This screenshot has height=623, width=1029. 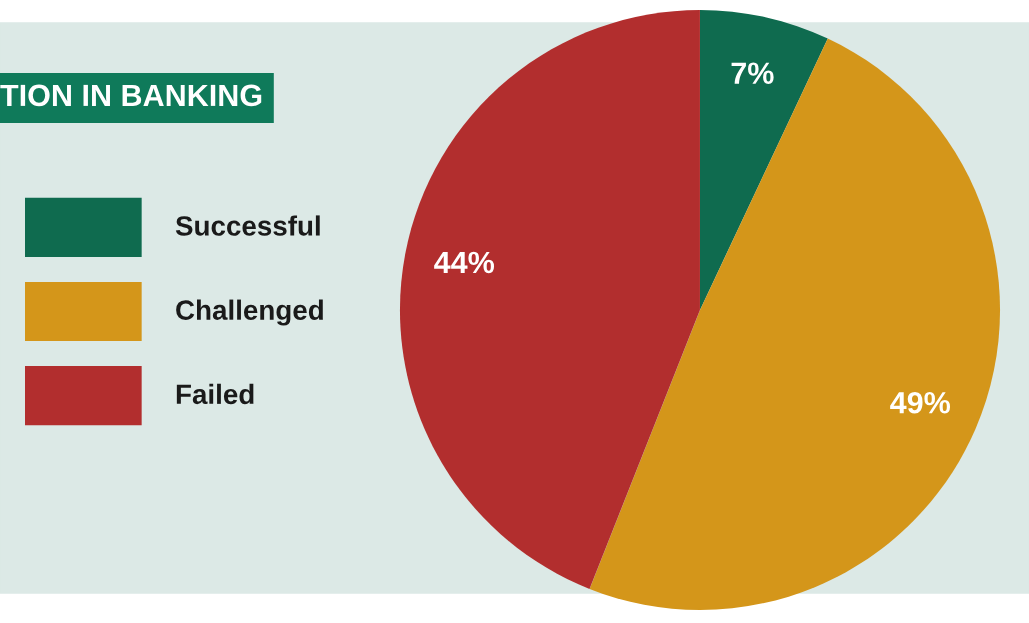 What do you see at coordinates (764, 159) in the screenshot?
I see `pie-slice` at bounding box center [764, 159].